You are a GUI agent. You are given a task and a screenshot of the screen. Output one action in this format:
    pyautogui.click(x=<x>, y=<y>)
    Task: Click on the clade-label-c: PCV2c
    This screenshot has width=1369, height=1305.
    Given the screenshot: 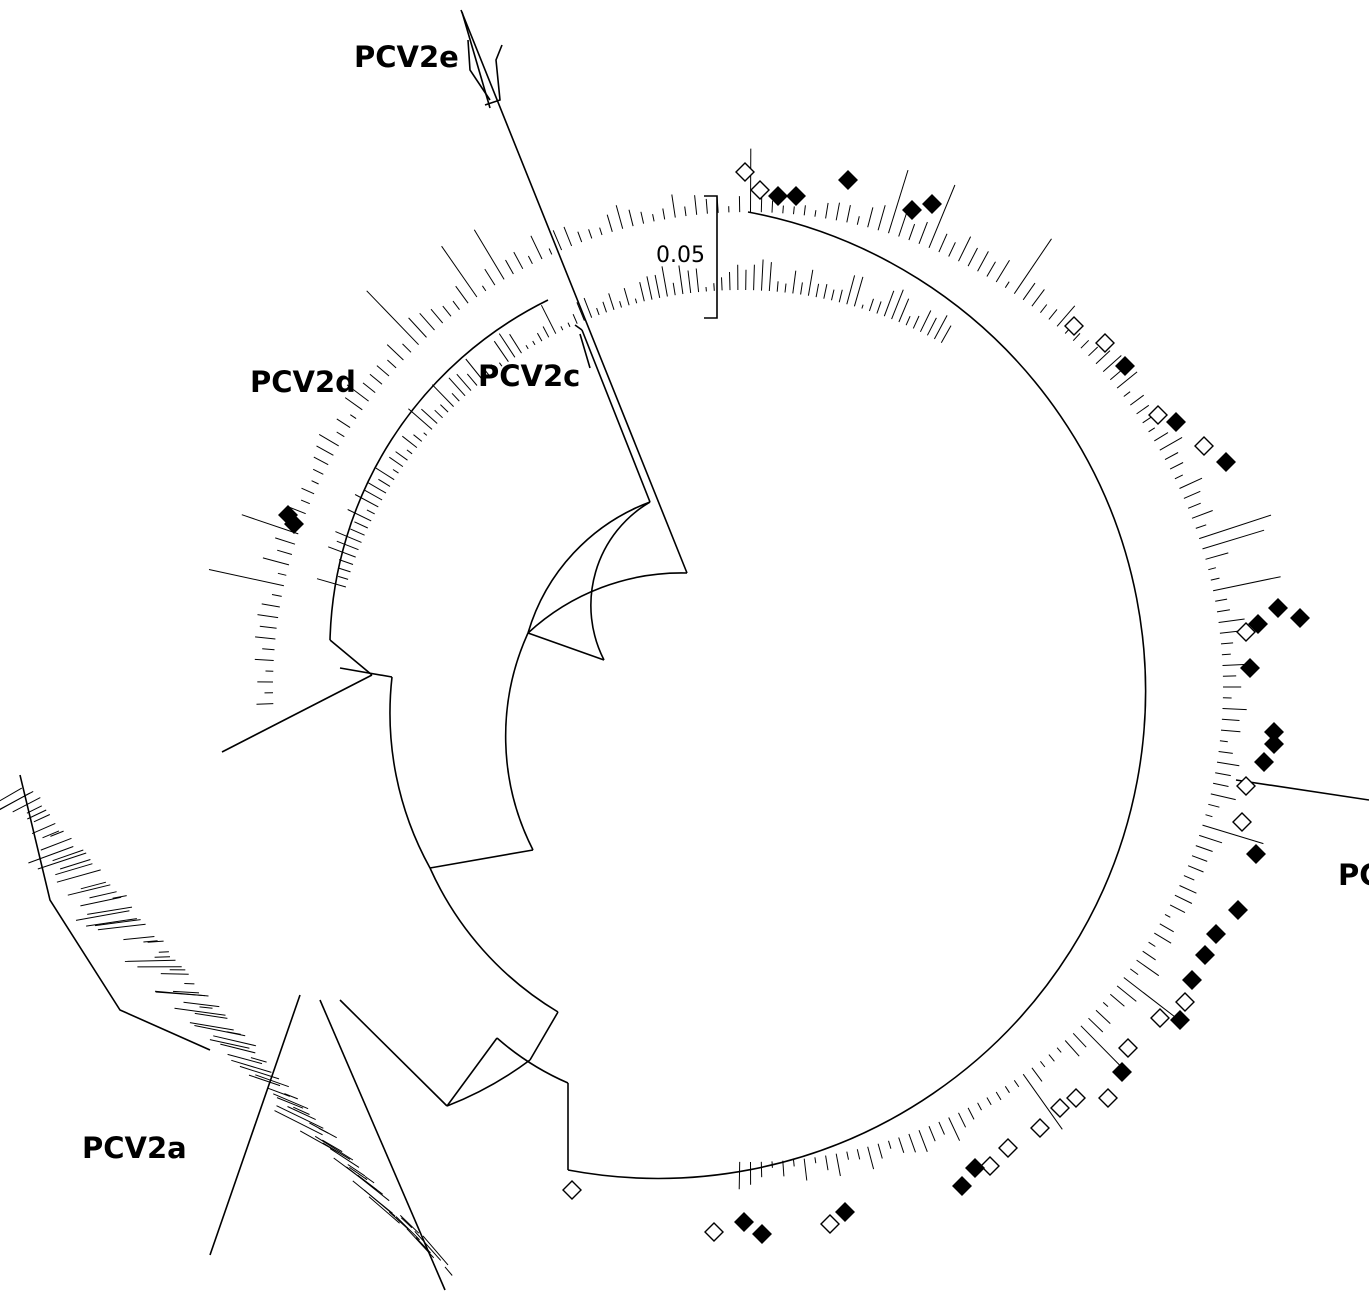 What is the action you would take?
    pyautogui.click(x=529, y=376)
    